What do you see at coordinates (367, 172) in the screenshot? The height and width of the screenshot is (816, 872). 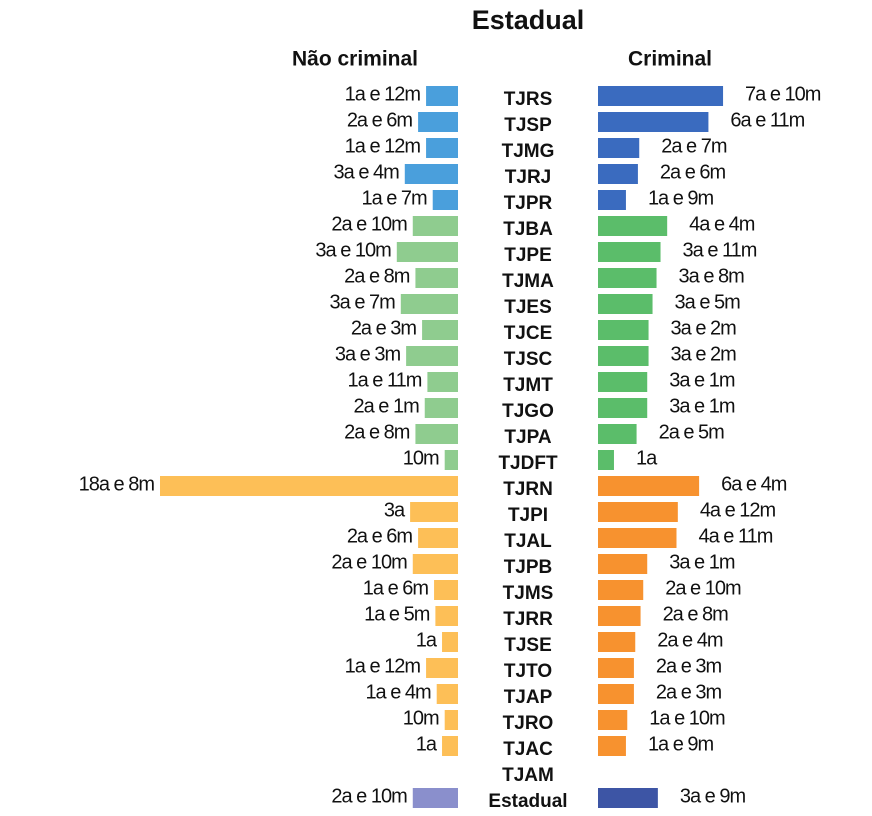 I see `value-label: 3a e 4m` at bounding box center [367, 172].